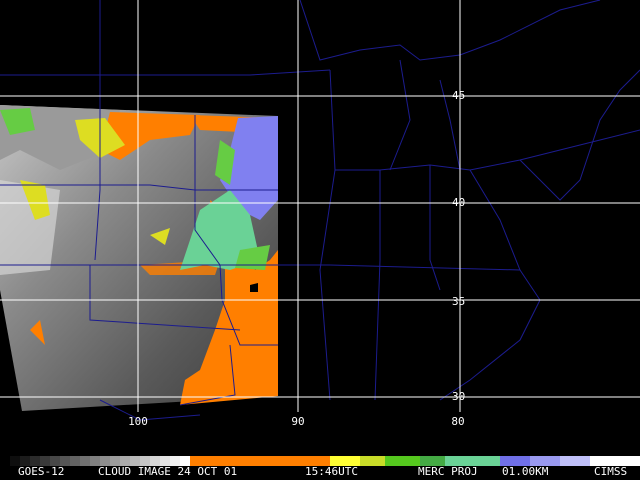 Image resolution: width=640 pixels, height=480 pixels. I want to click on footer-text: GOES-12, so click(41, 471).